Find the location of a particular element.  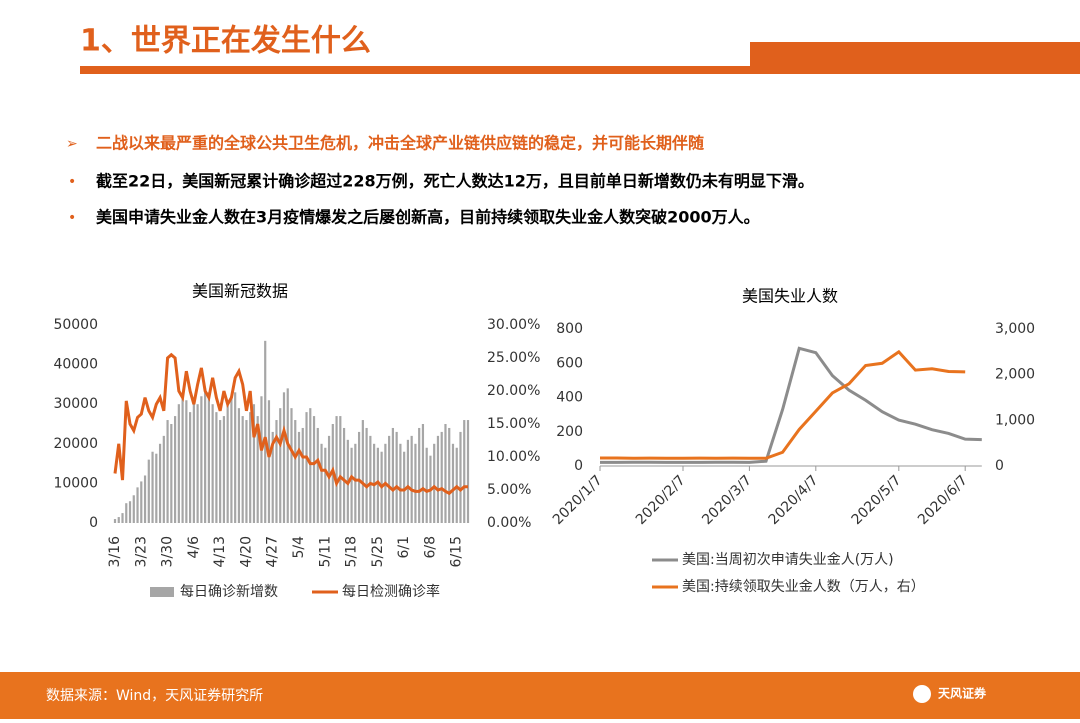

y-tick-label: 0 is located at coordinates (578, 466).